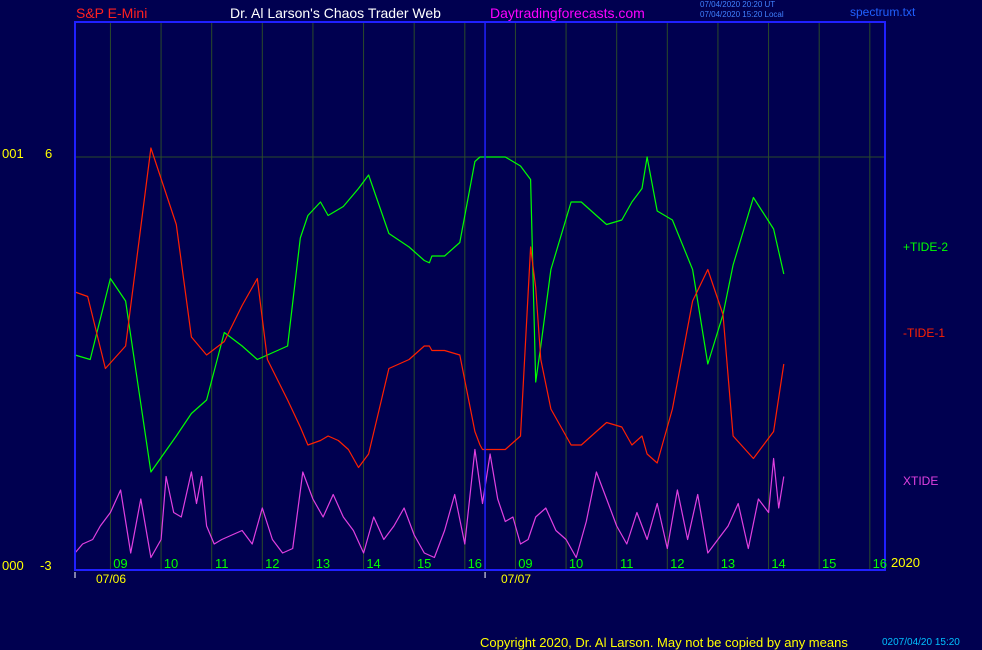 The width and height of the screenshot is (982, 650). What do you see at coordinates (13, 153) in the screenshot?
I see `y-top-prefix: 001` at bounding box center [13, 153].